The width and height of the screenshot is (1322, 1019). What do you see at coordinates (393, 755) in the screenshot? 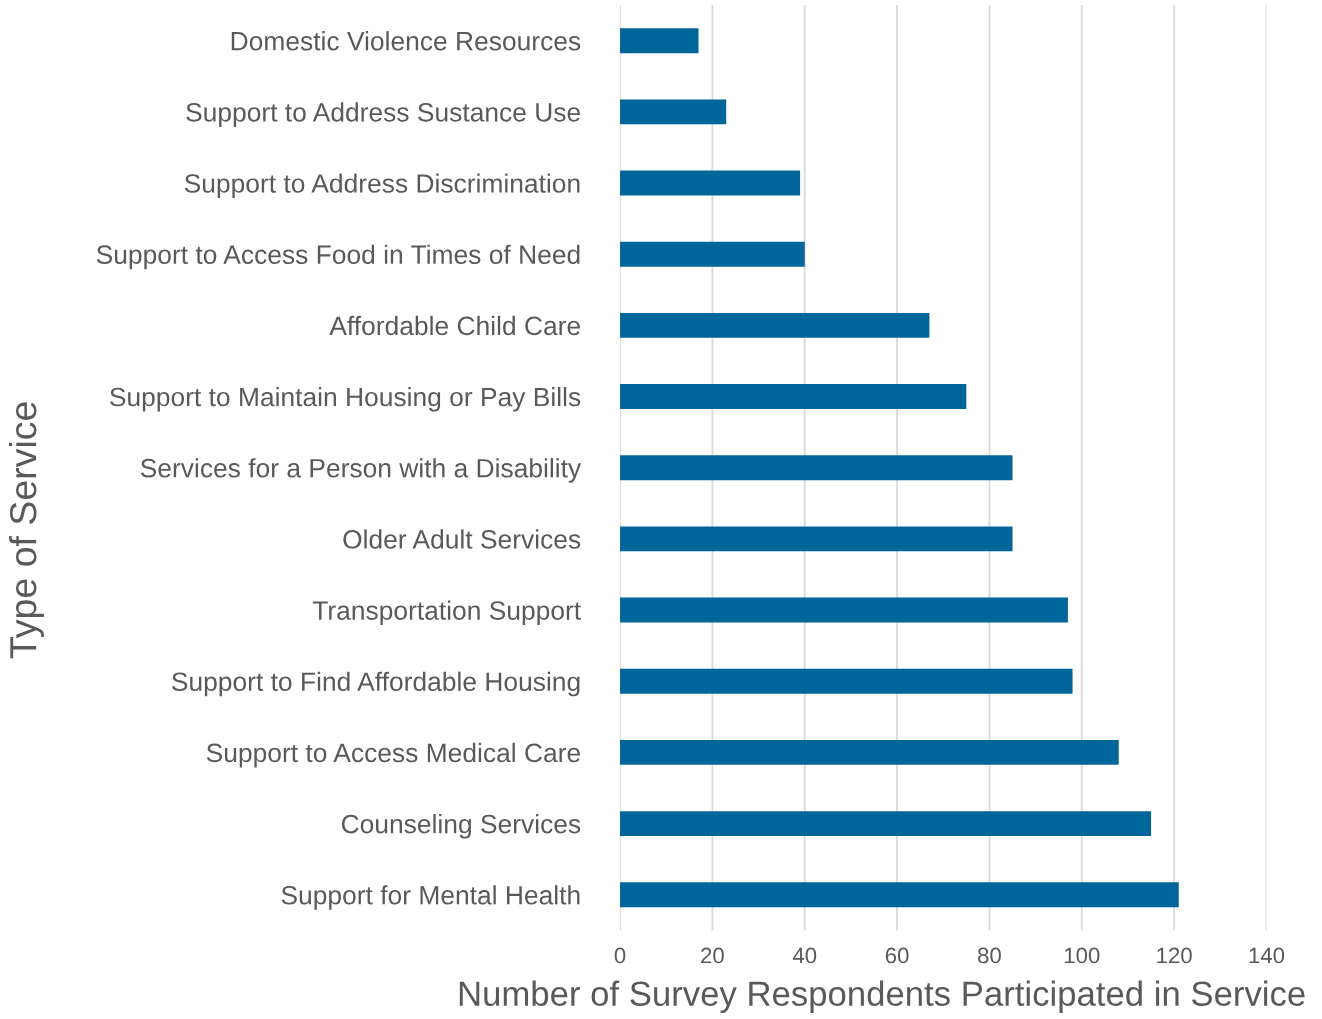
I see `y-tick-label: Support to Access Medical Care` at bounding box center [393, 755].